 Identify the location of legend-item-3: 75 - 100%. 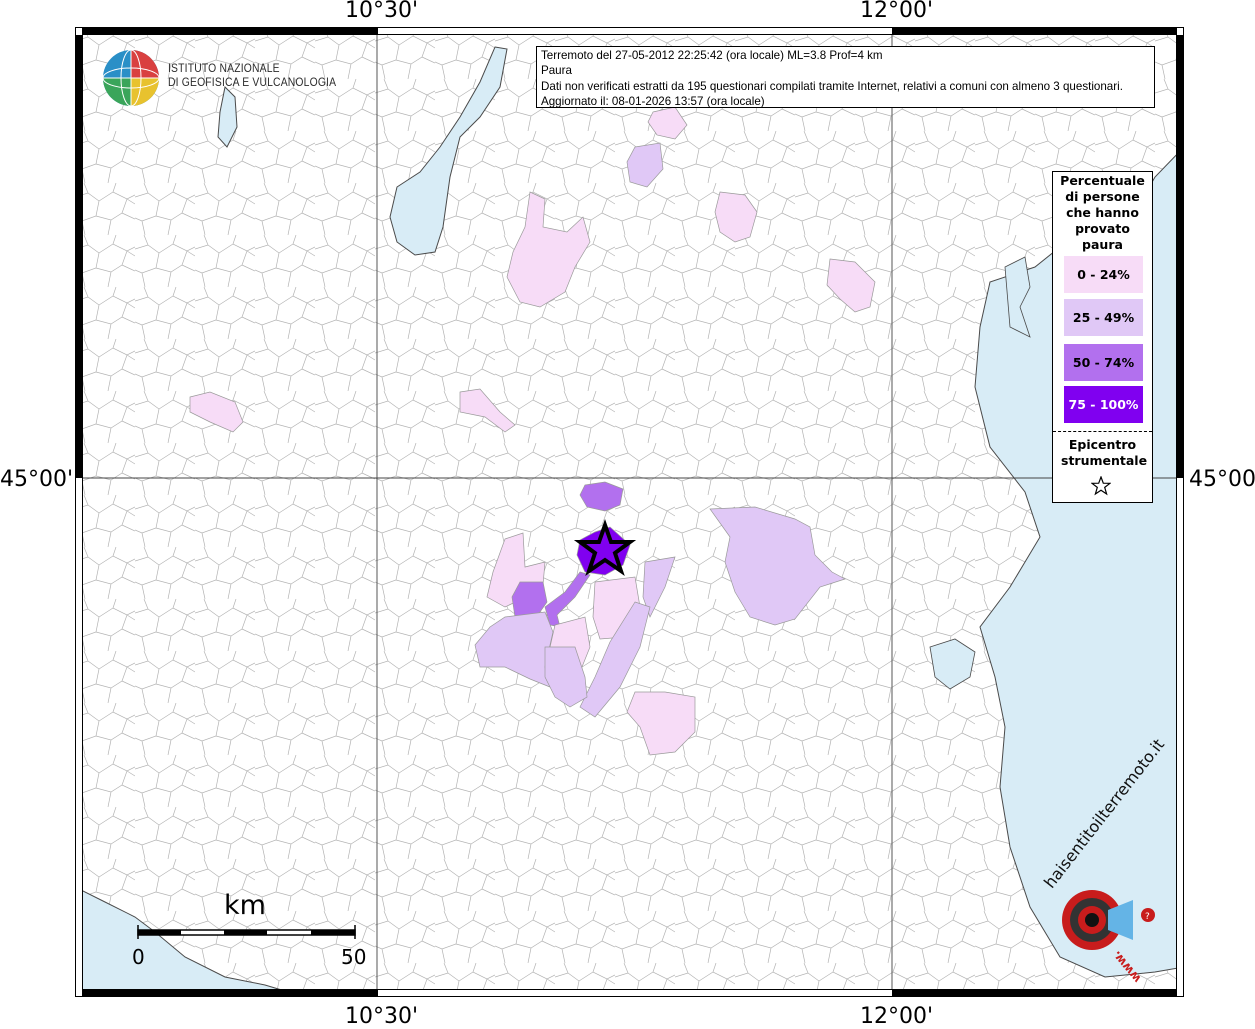
(1103, 404).